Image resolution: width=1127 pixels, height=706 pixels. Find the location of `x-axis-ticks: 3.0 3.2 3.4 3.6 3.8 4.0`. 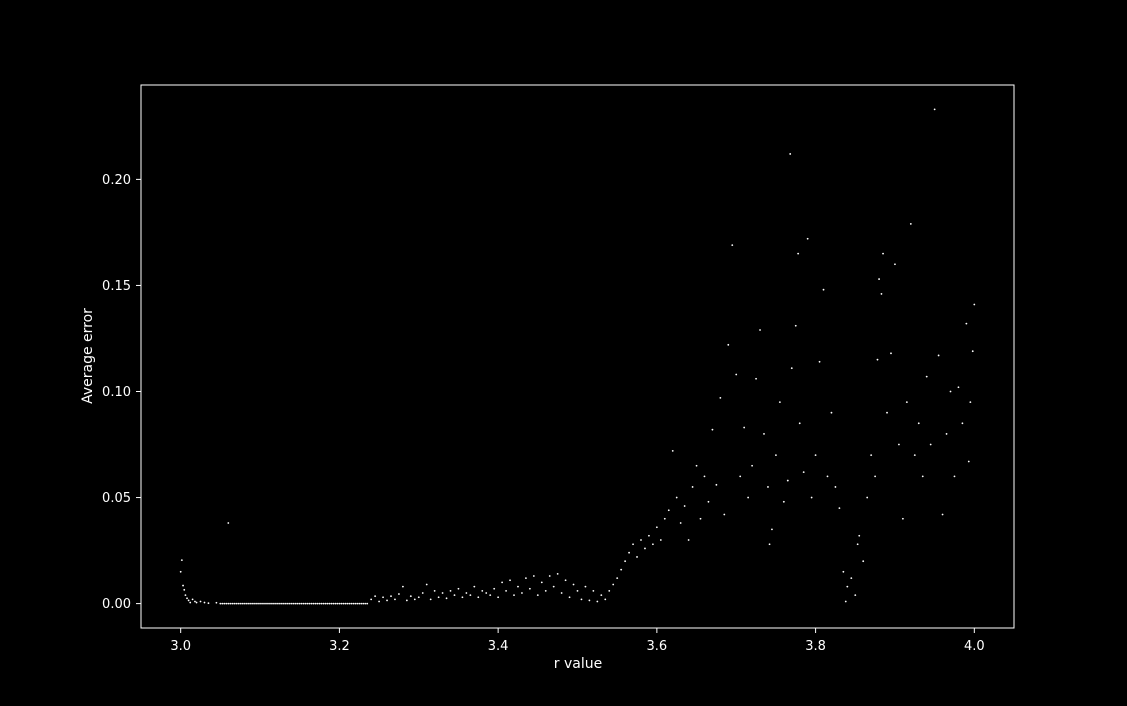

x-axis-ticks: 3.0 3.2 3.4 3.6 3.8 4.0 is located at coordinates (577, 641).